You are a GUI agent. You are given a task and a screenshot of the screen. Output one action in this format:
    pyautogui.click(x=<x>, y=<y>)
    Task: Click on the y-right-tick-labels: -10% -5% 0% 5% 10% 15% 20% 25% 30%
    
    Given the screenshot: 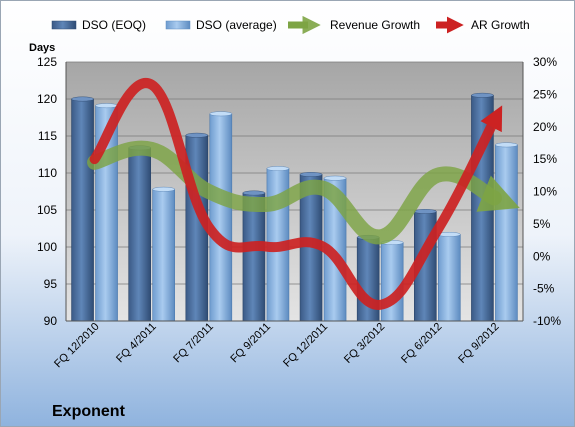 What is the action you would take?
    pyautogui.click(x=547, y=191)
    